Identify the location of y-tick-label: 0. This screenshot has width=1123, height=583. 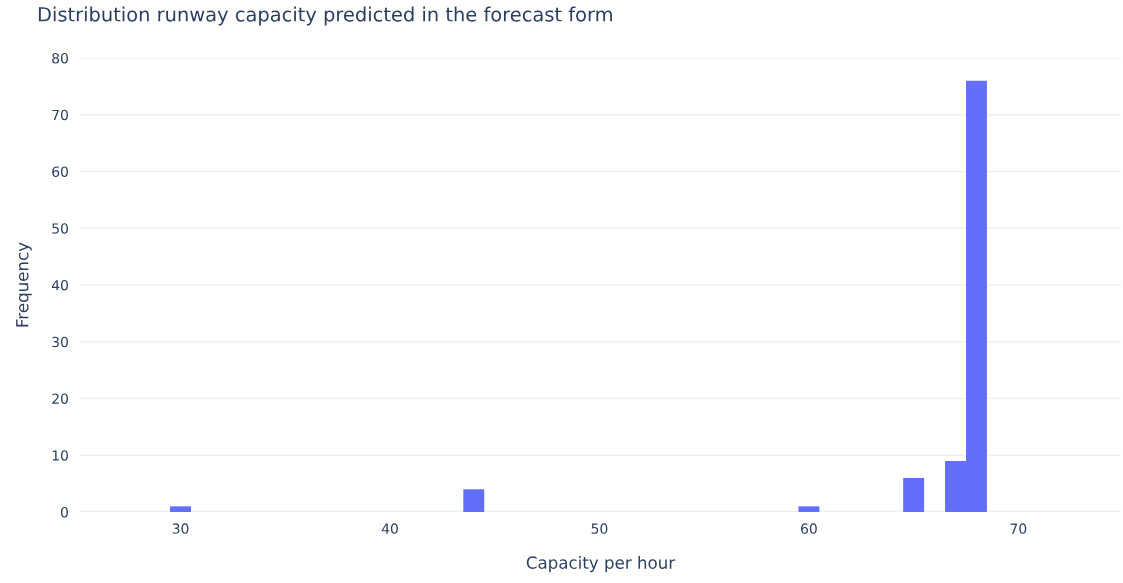
(64, 512).